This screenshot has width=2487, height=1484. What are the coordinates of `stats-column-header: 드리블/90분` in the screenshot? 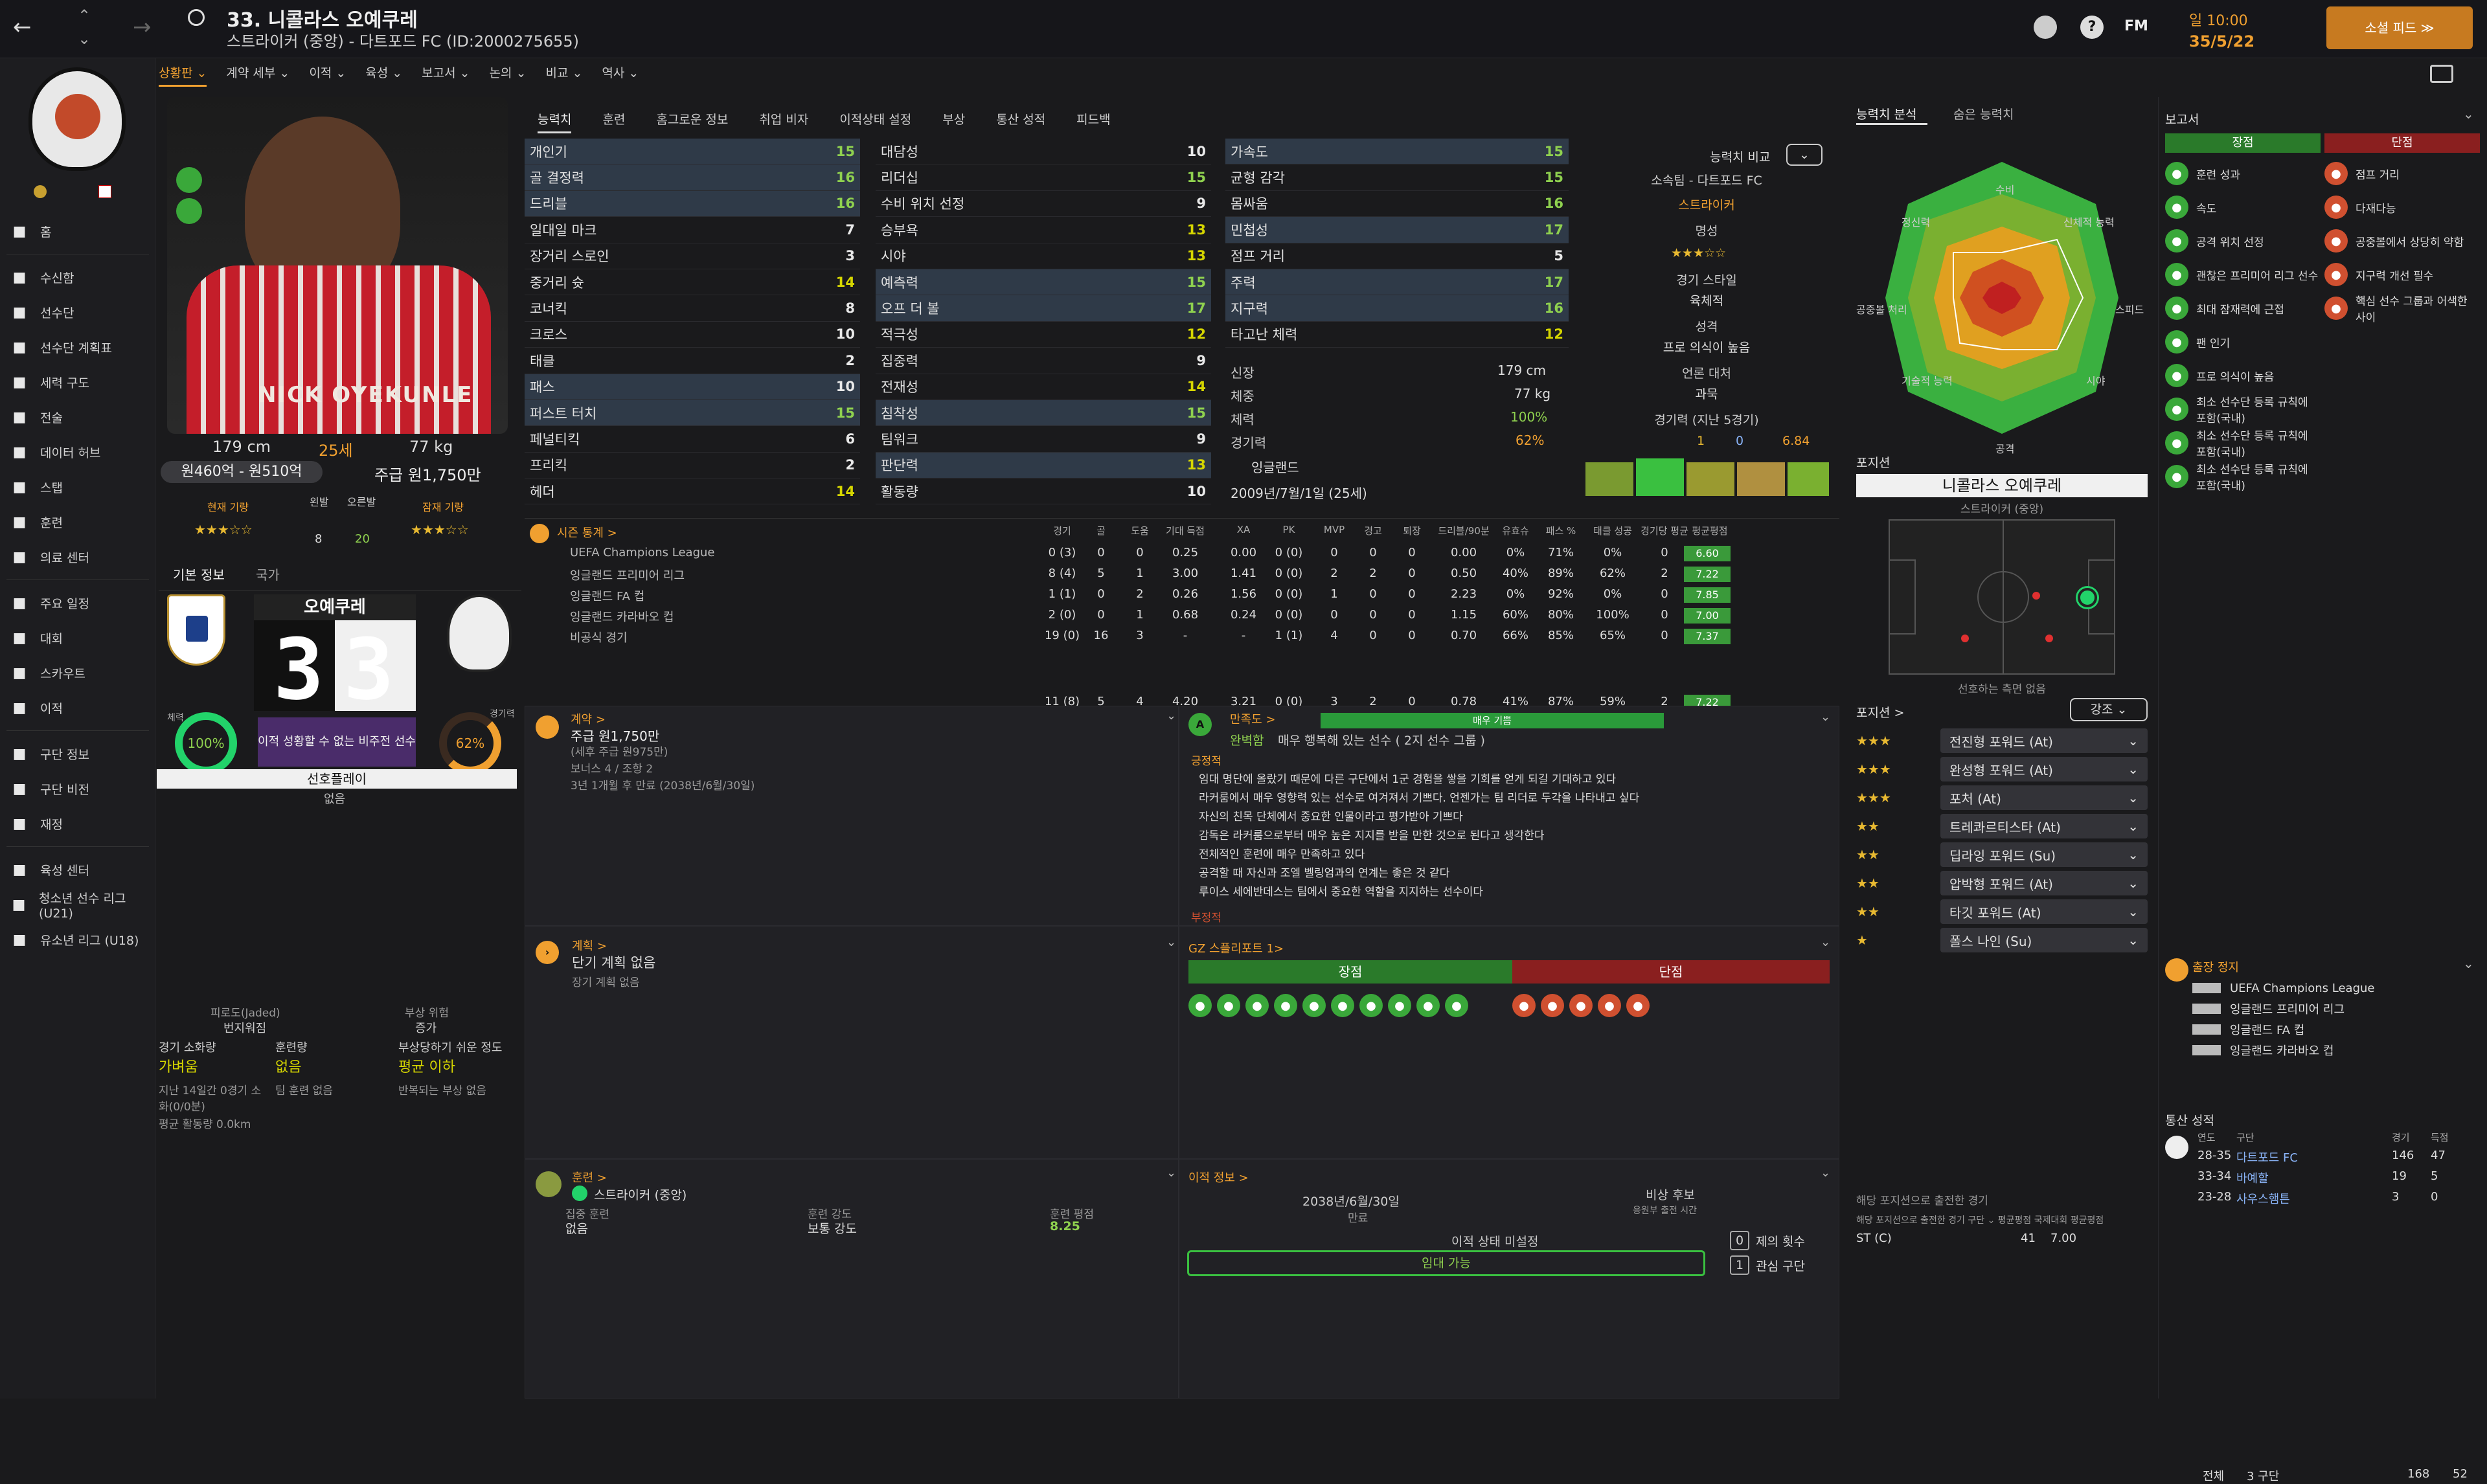 It's located at (1464, 531).